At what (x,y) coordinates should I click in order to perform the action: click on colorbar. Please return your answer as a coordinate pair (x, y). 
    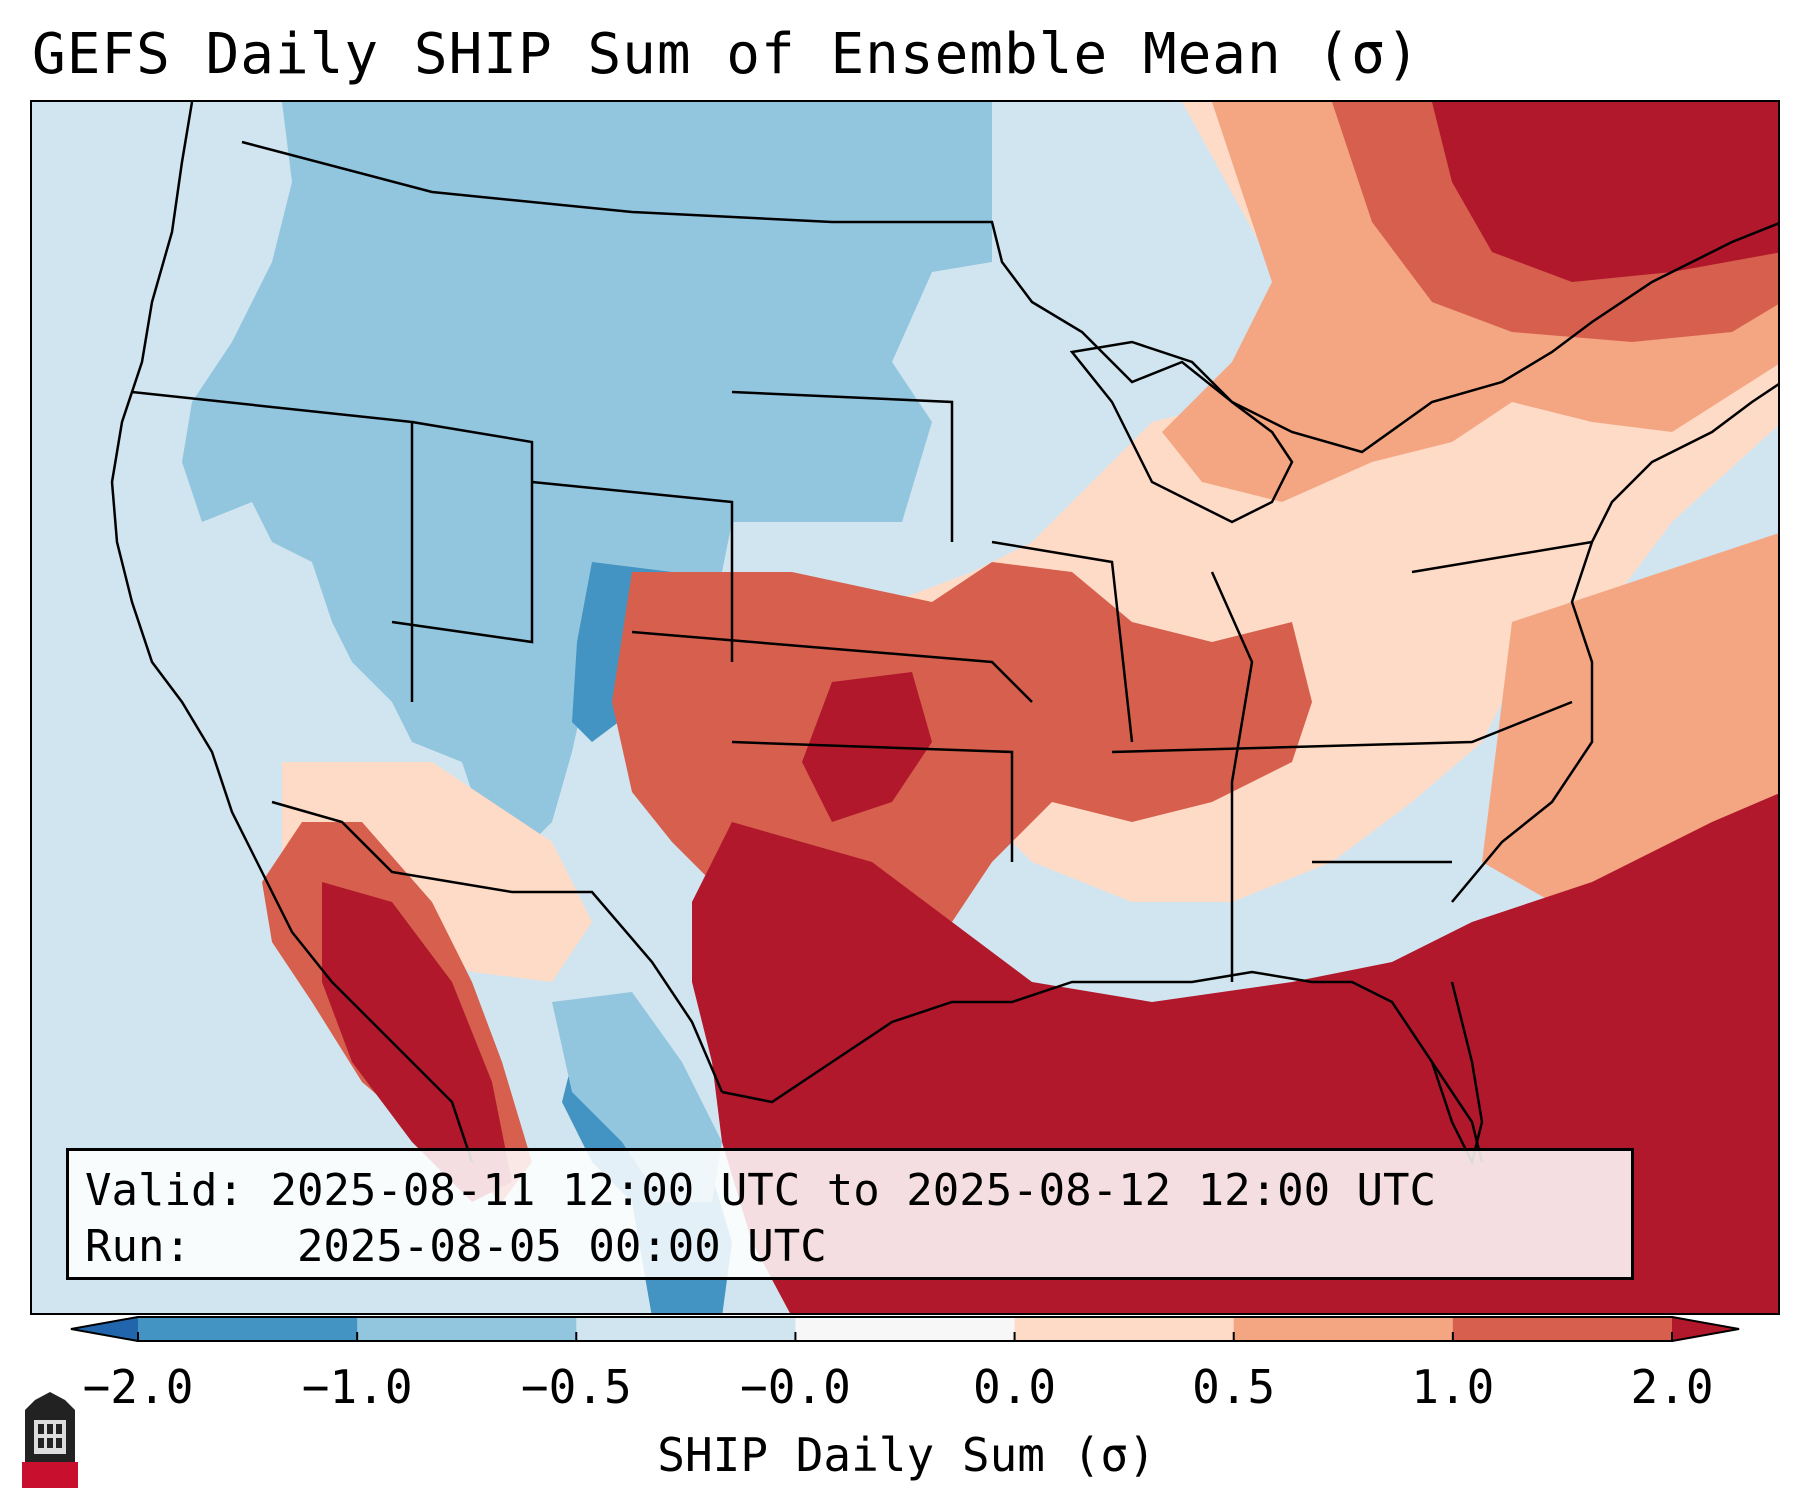
    Looking at the image, I should click on (905, 1329).